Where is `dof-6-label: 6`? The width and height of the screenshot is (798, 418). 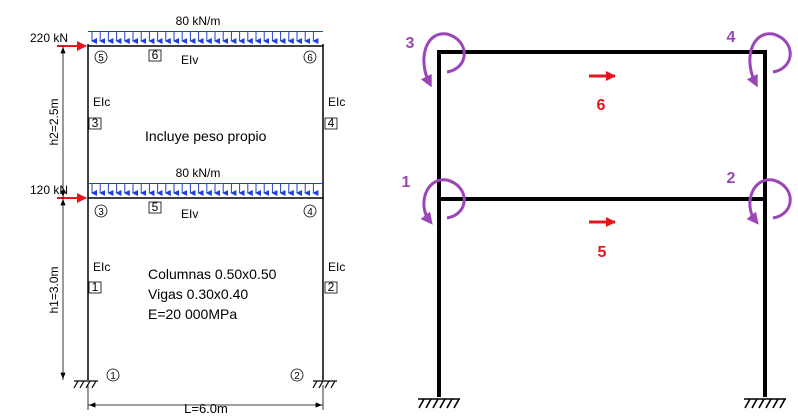
dof-6-label: 6 is located at coordinates (601, 105).